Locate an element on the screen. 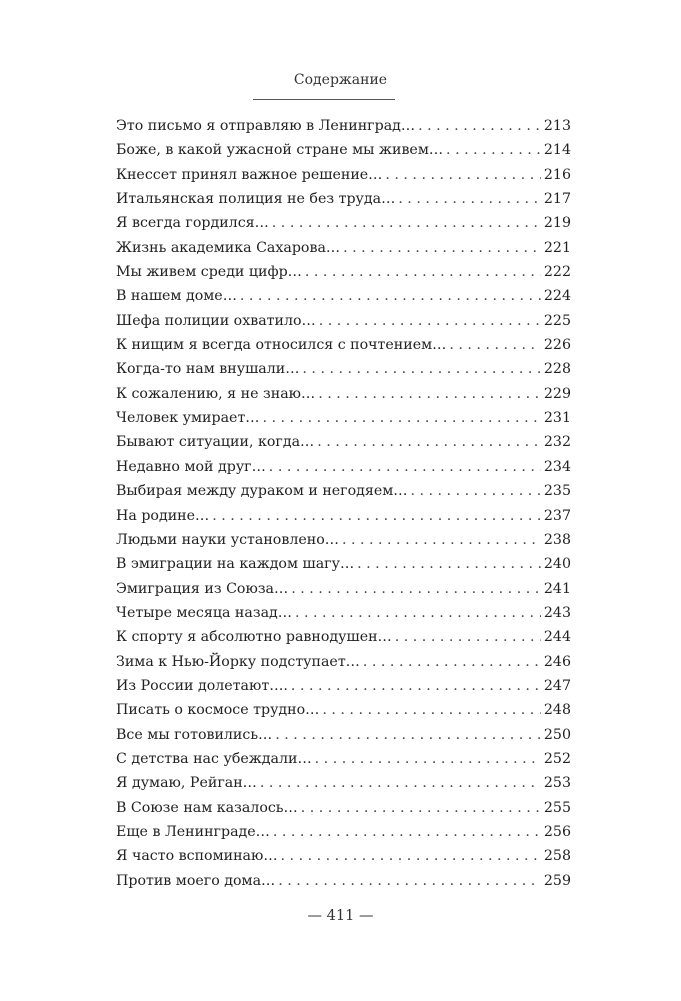 The image size is (681, 1001). toc-entry: Человек умирает… 231 is located at coordinates (343, 418).